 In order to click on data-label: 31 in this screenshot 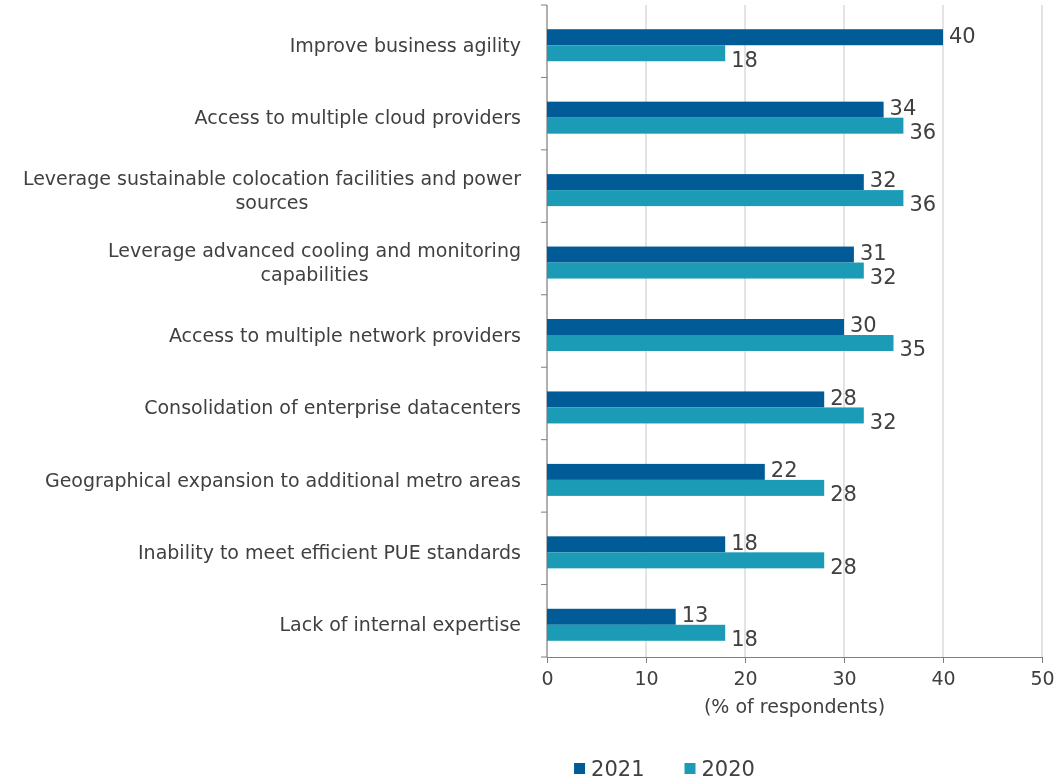, I will do `click(873, 252)`.